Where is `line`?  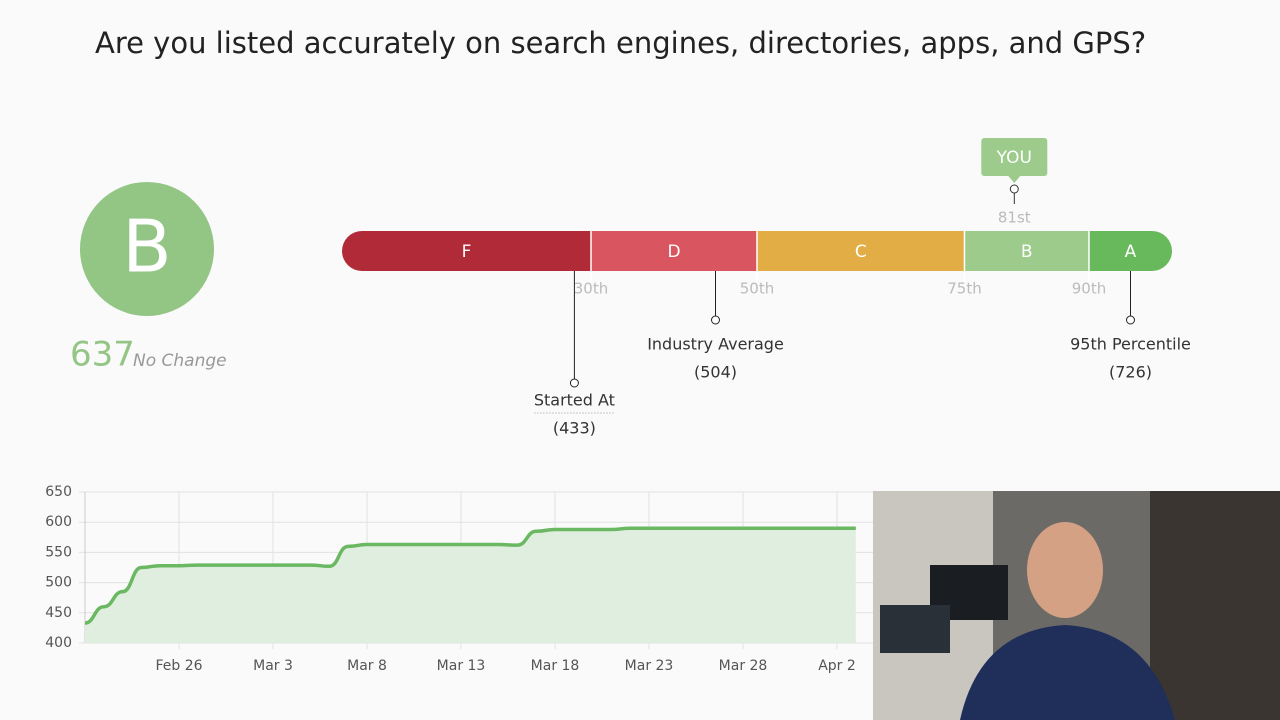 line is located at coordinates (470, 575).